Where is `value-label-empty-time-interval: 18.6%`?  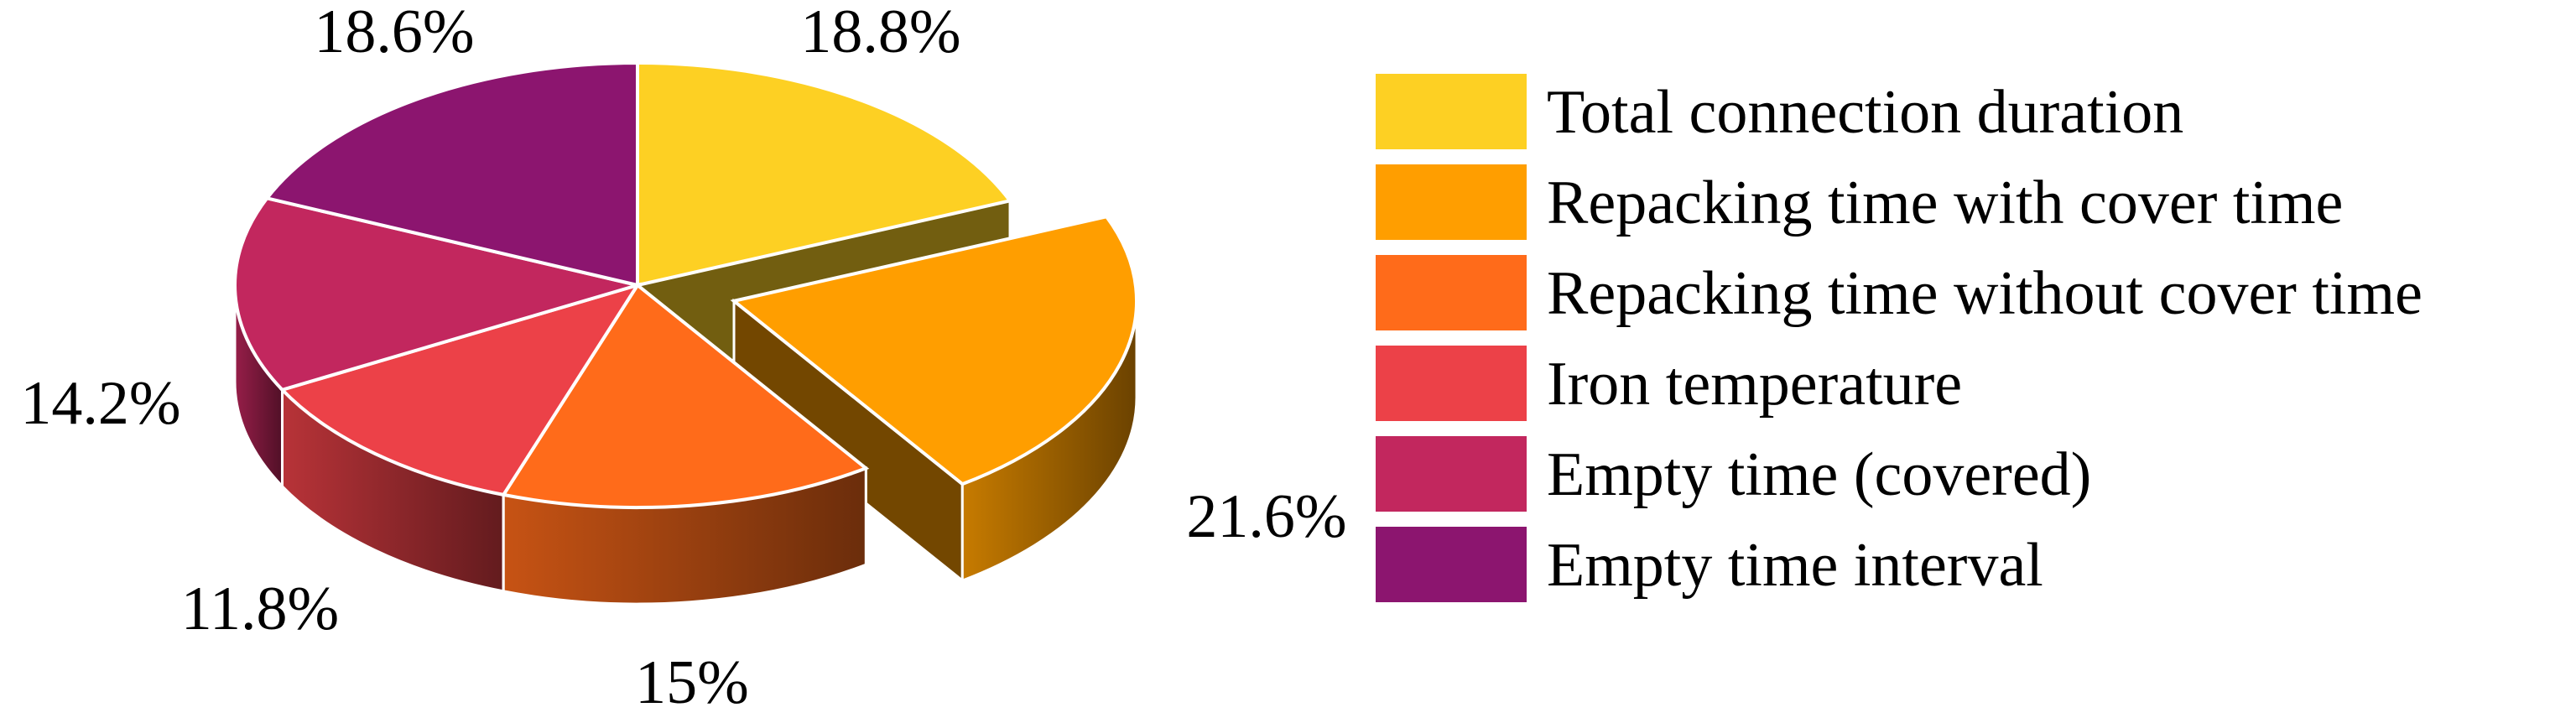
value-label-empty-time-interval: 18.6% is located at coordinates (394, 33).